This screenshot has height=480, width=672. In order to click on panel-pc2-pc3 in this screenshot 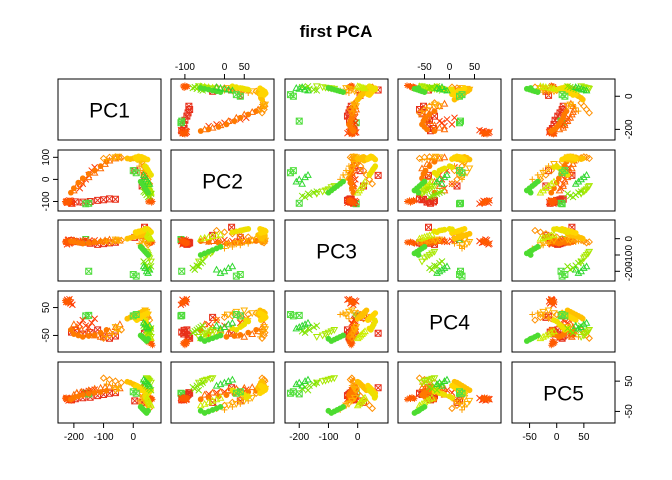, I will do `click(336, 180)`.